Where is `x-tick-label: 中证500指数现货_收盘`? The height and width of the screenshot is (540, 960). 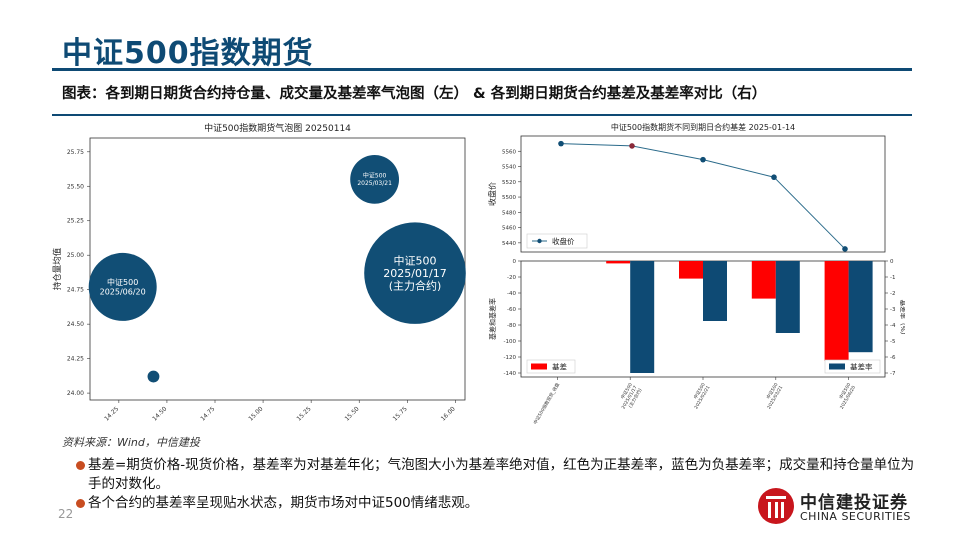 x-tick-label: 中证500指数现货_收盘 is located at coordinates (547, 403).